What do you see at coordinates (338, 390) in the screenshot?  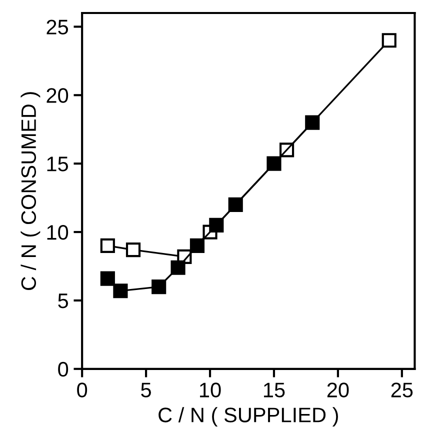 I see `x-tick-label: 20` at bounding box center [338, 390].